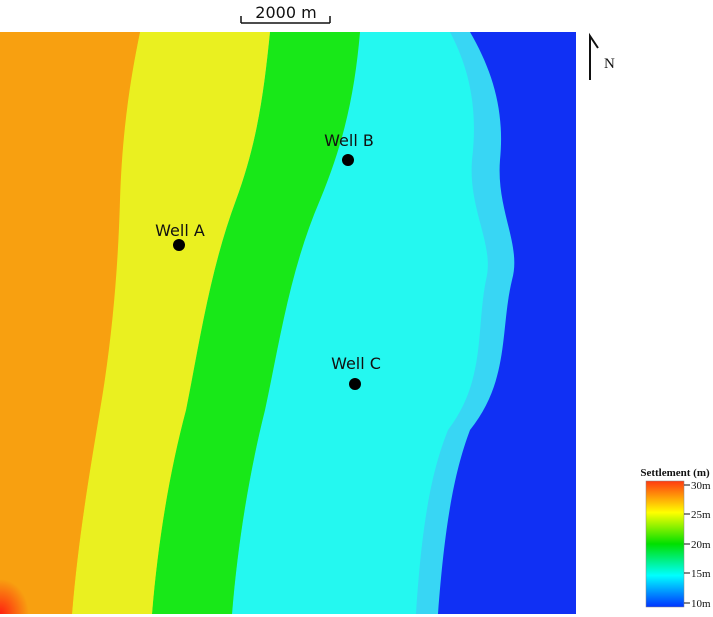 This screenshot has height=617, width=713. I want to click on legend-tick-15: 15m, so click(697, 574).